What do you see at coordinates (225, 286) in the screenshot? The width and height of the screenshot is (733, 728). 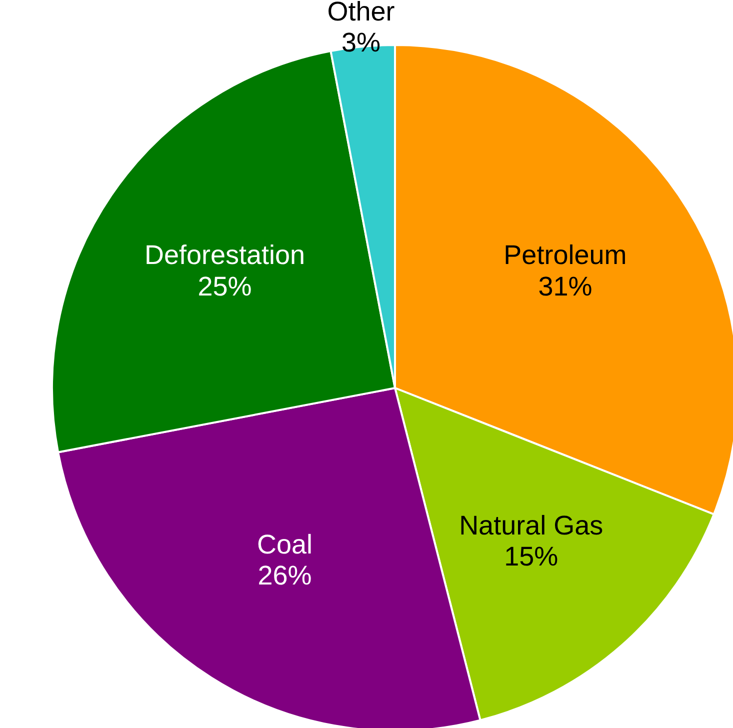 I see `data-label: 25%` at bounding box center [225, 286].